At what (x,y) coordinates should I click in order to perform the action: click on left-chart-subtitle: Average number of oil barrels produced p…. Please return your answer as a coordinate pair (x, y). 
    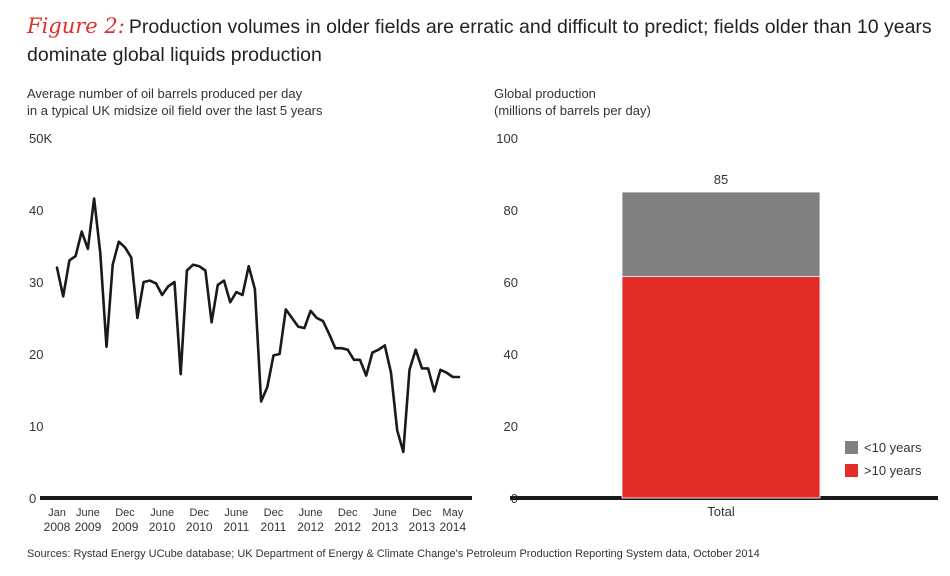
    Looking at the image, I should click on (175, 102).